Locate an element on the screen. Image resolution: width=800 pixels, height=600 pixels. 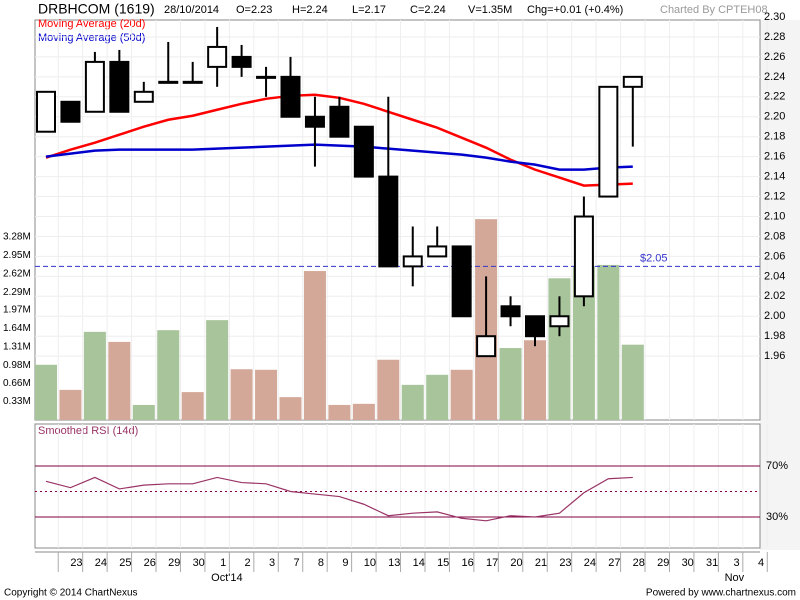
y-tick-label: 2.10 is located at coordinates (774, 216).